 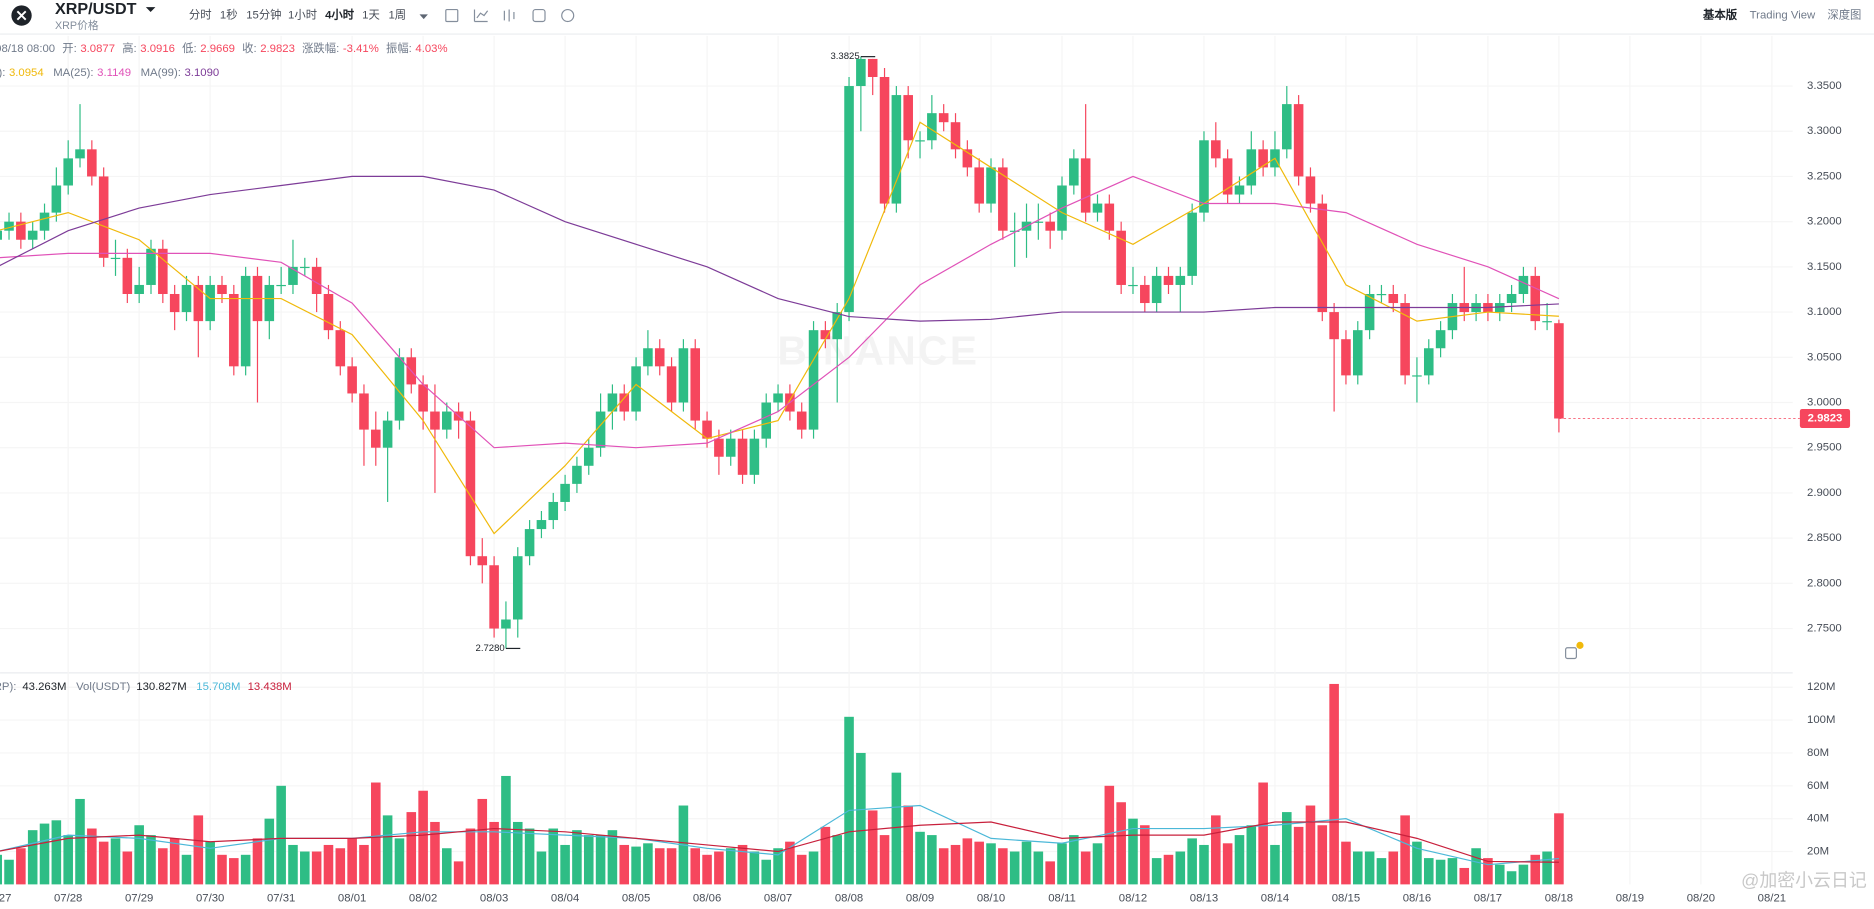 I want to click on alert-icon, so click(x=1574, y=650).